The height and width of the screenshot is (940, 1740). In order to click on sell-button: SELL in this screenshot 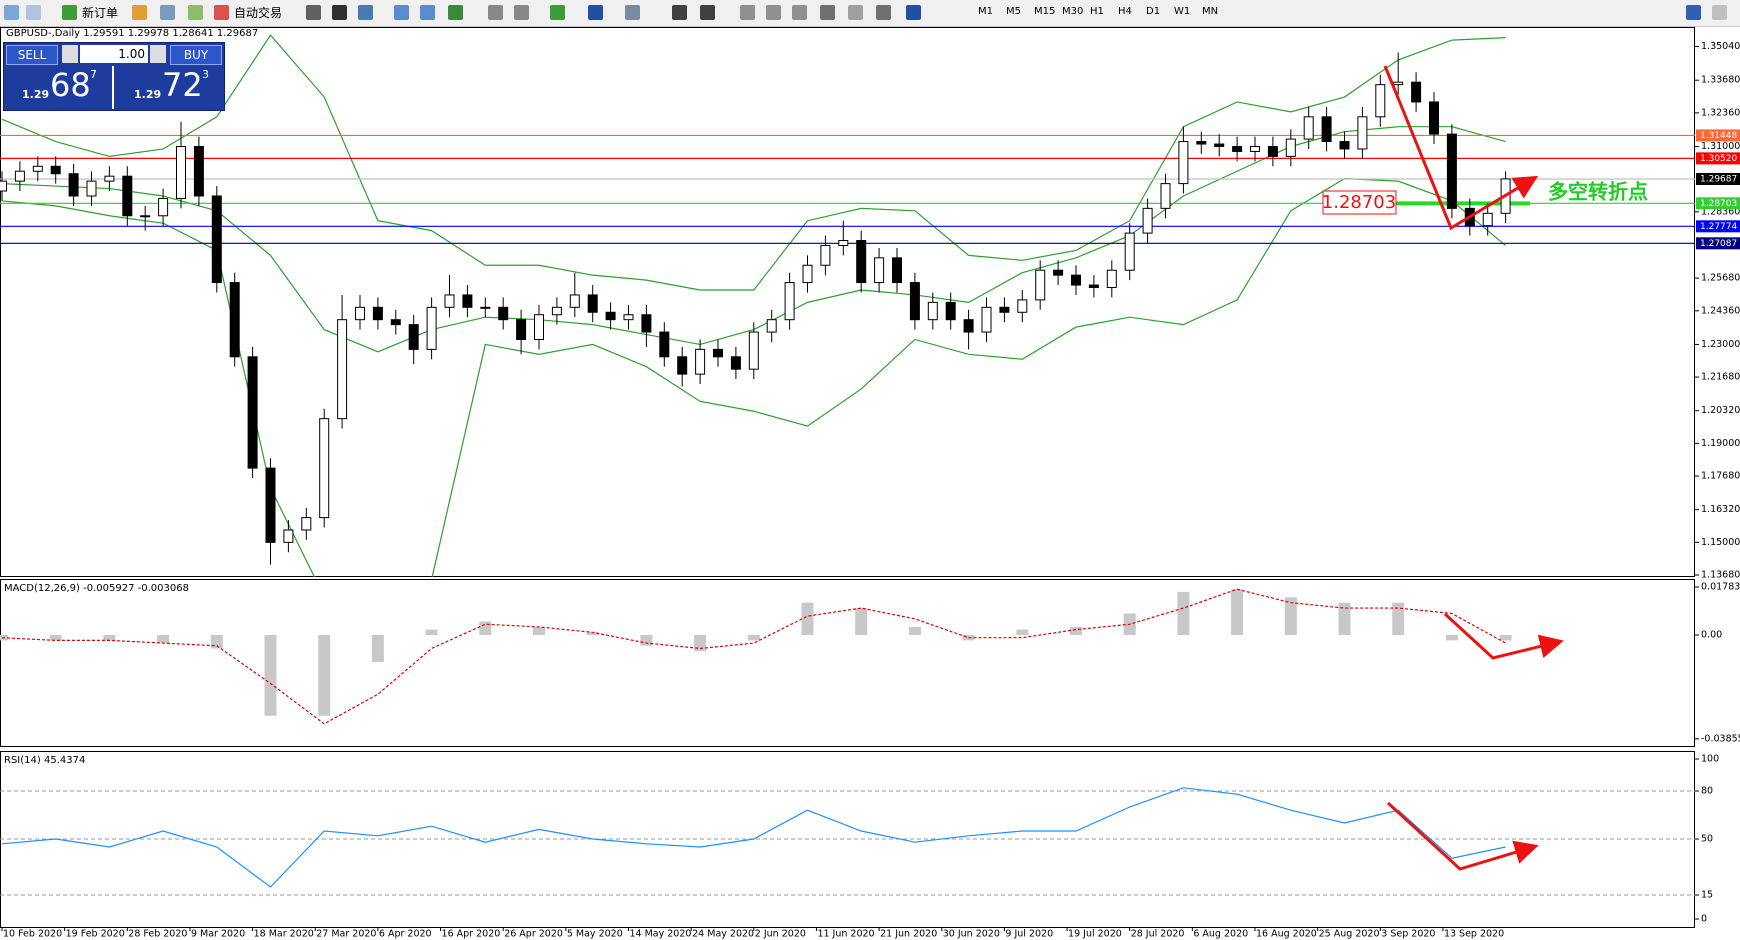, I will do `click(32, 55)`.